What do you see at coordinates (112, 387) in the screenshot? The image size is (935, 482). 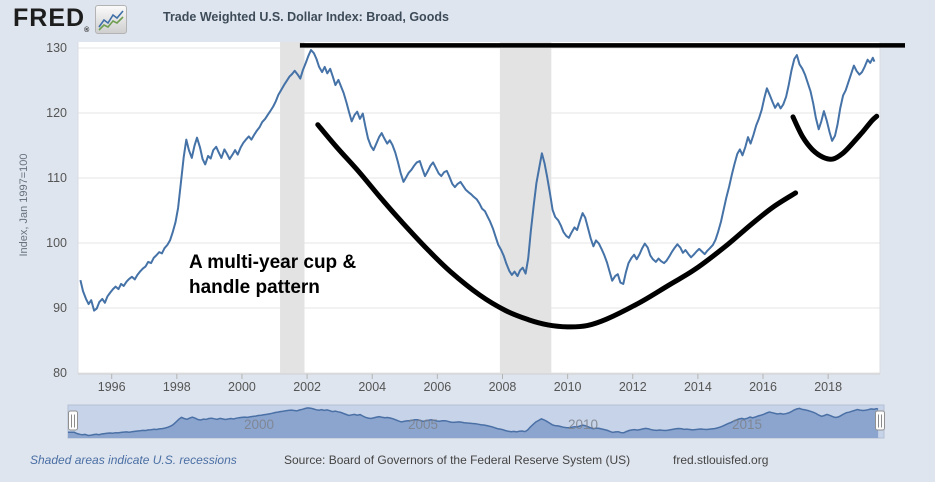 I see `x-tick-label: 1996` at bounding box center [112, 387].